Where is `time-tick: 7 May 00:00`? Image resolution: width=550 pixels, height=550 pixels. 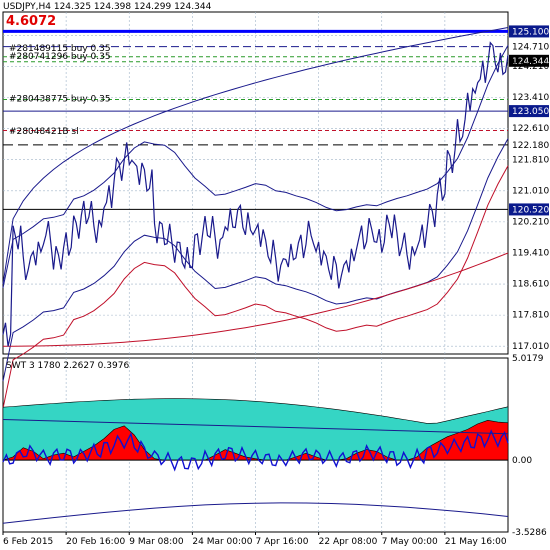
time-tick: 7 May 00:00 is located at coordinates (410, 542).